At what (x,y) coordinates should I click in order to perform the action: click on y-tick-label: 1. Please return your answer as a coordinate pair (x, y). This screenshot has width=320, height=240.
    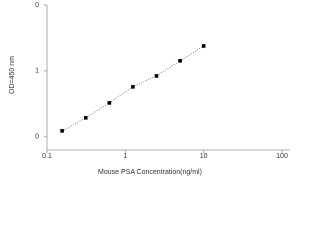
    Looking at the image, I should click on (37, 71).